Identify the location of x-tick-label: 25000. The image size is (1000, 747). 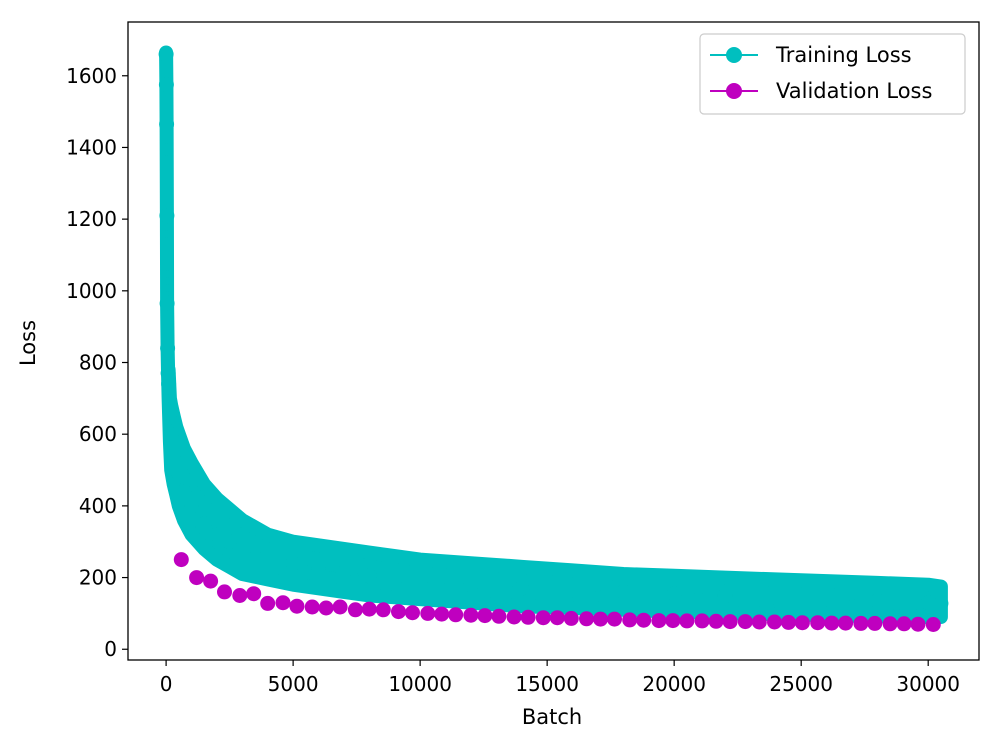
(801, 684).